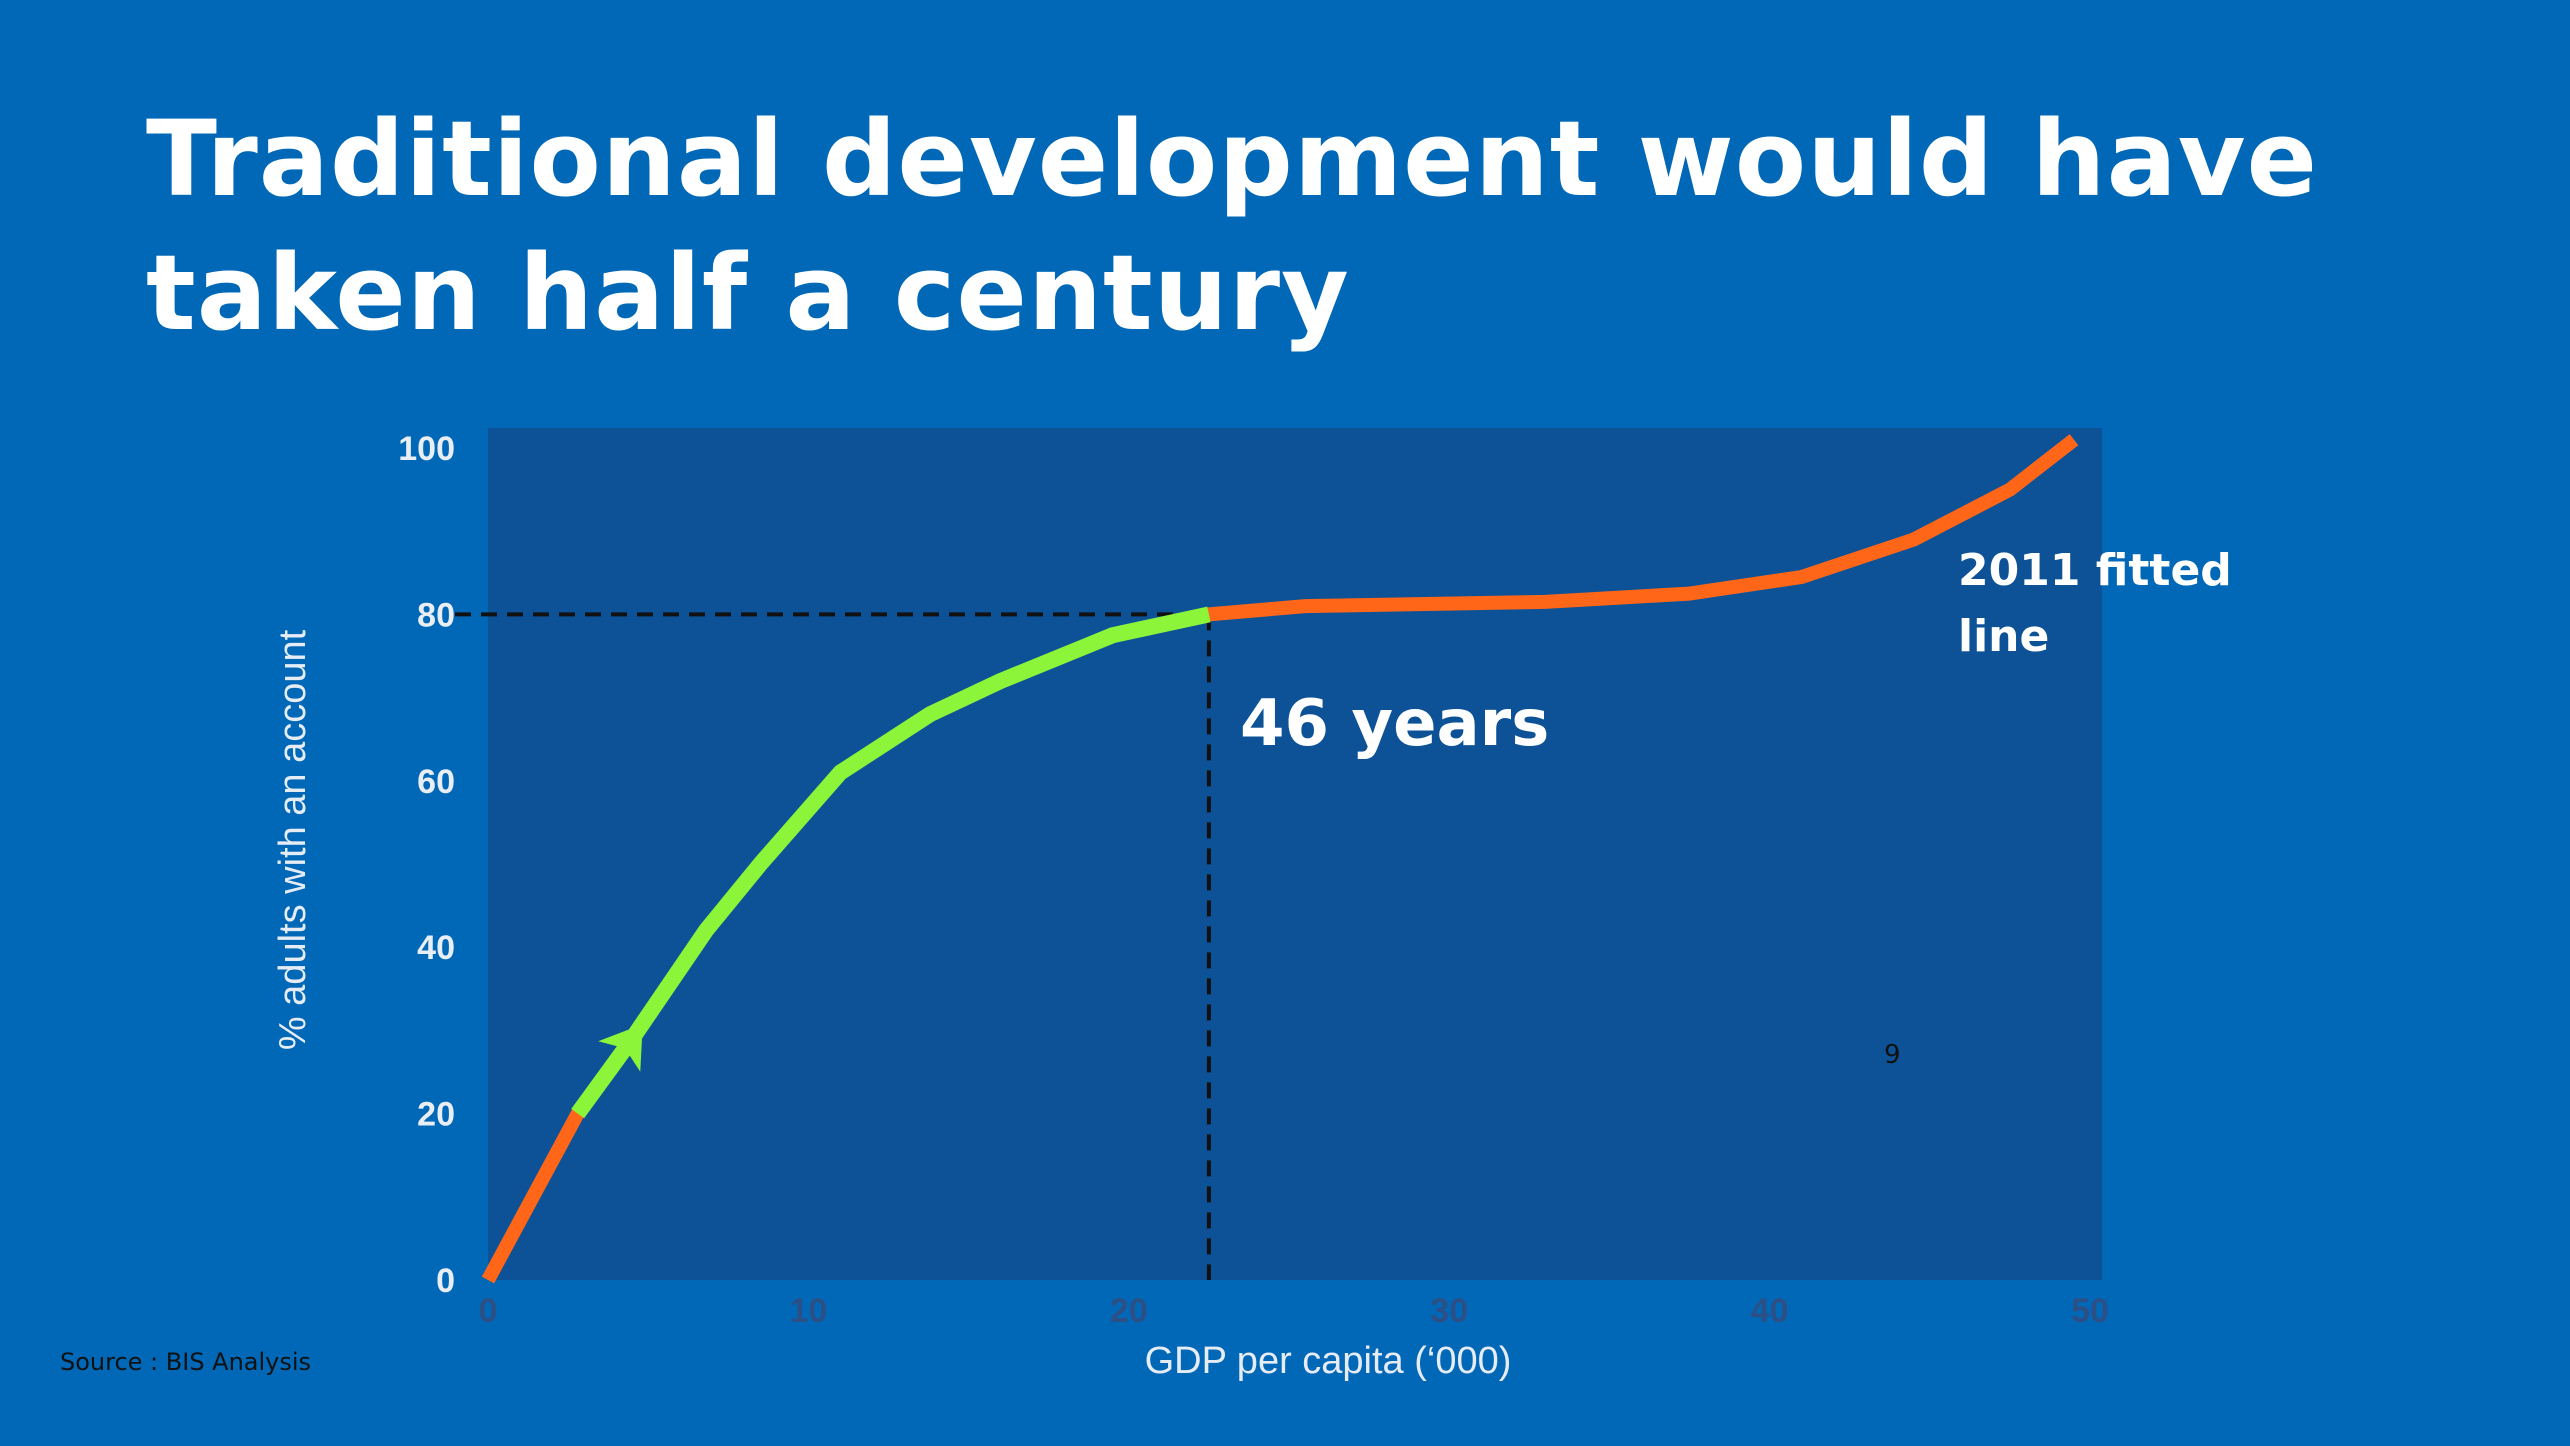  I want to click on x-tick-label: 40, so click(1770, 1311).